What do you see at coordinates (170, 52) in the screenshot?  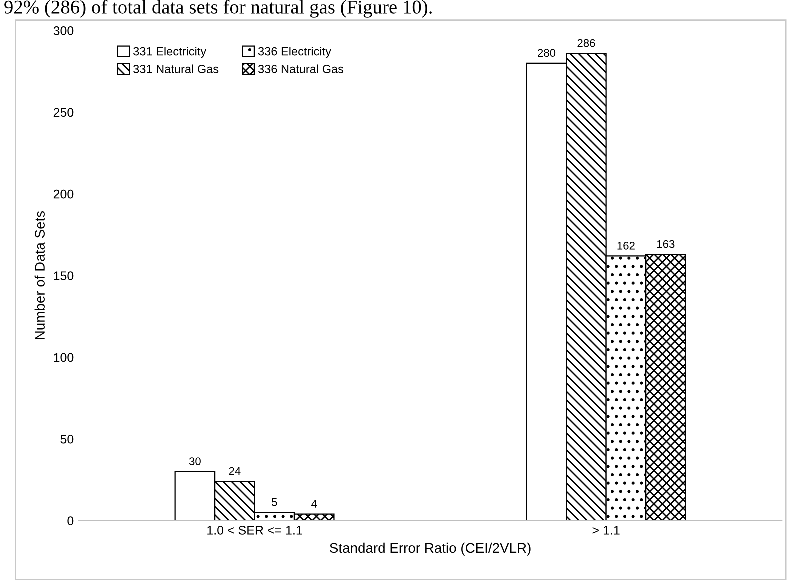 I see `legend-label: 331 Electricity` at bounding box center [170, 52].